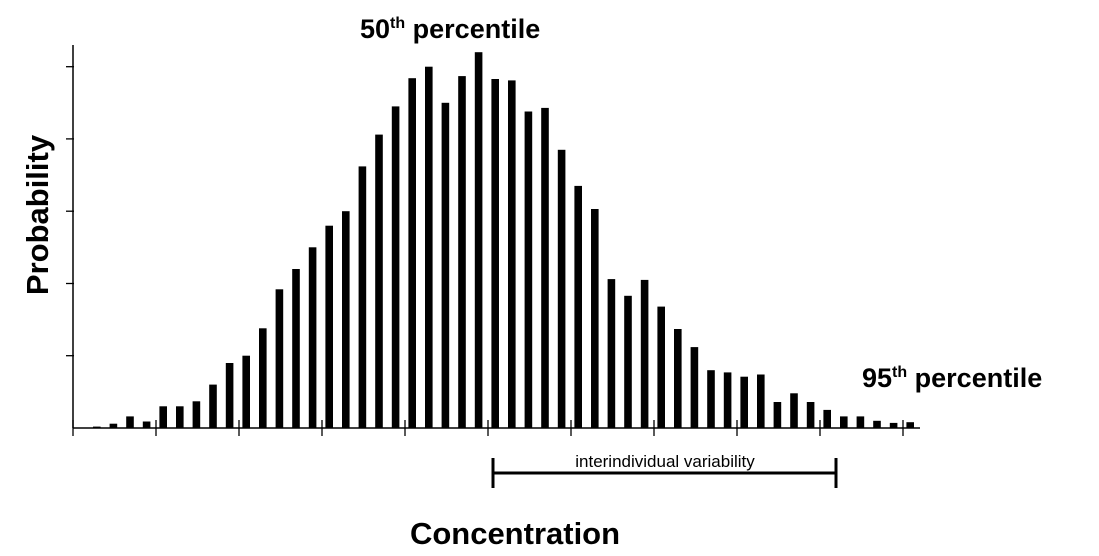 The height and width of the screenshot is (556, 1099). I want to click on percentile-95-label: 95th percentile, so click(952, 378).